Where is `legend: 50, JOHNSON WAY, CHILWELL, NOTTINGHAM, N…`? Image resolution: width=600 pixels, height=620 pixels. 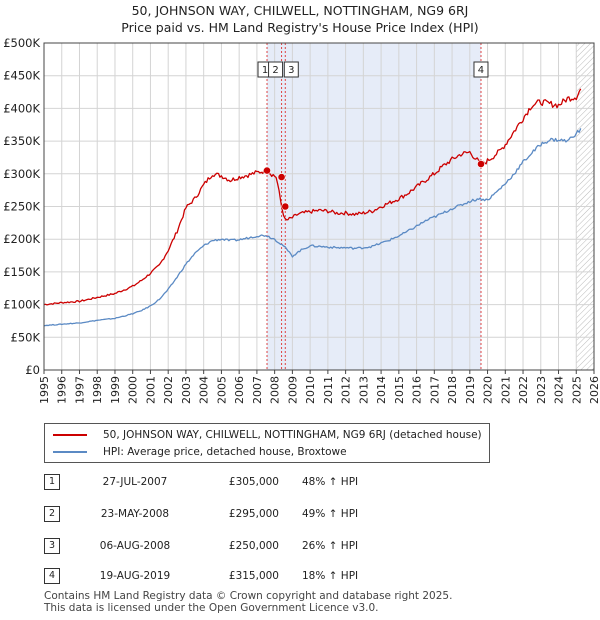
legend: 50, JOHNSON WAY, CHILWELL, NOTTINGHAM, N… is located at coordinates (267, 443).